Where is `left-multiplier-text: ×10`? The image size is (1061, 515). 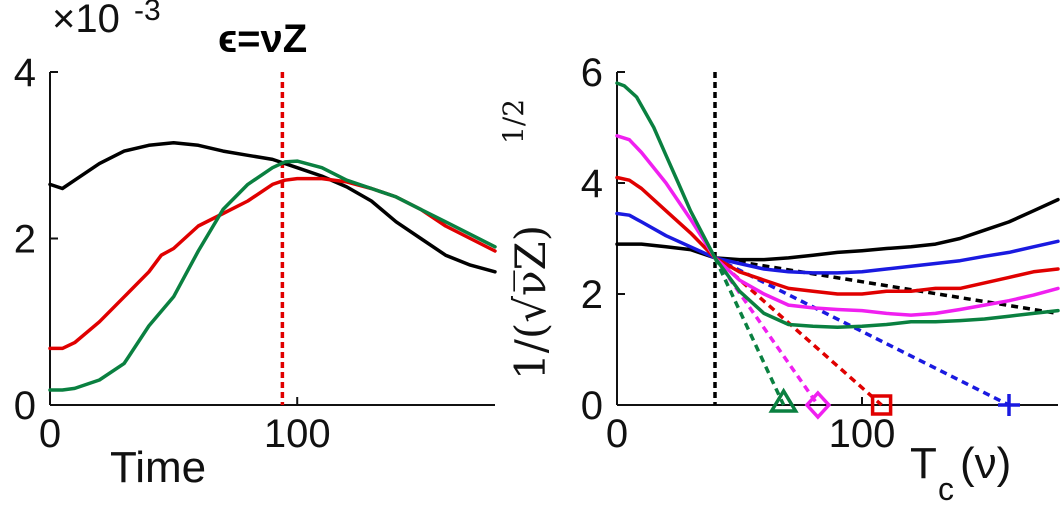
left-multiplier-text: ×10 is located at coordinates (86, 20).